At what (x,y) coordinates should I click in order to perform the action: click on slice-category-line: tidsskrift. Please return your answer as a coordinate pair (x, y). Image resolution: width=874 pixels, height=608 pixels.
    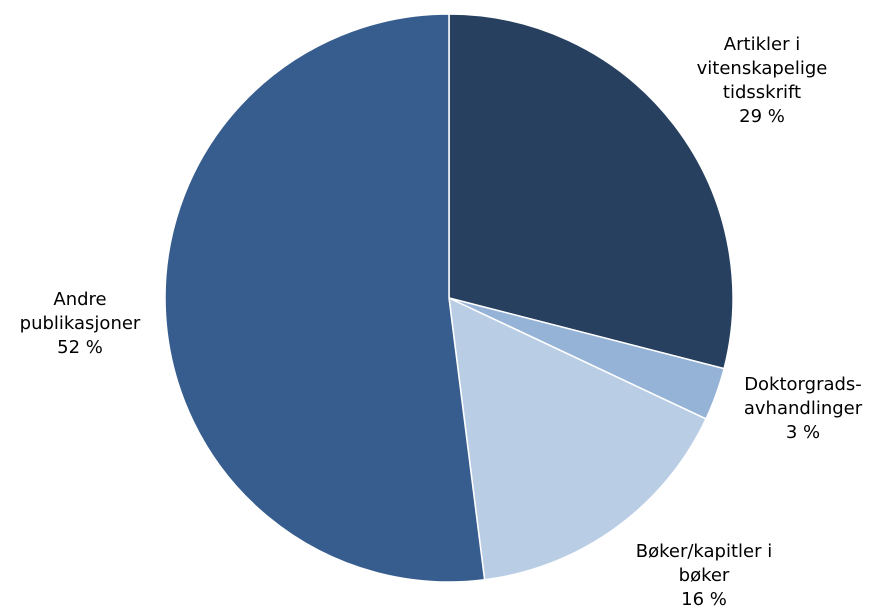
    Looking at the image, I should click on (762, 92).